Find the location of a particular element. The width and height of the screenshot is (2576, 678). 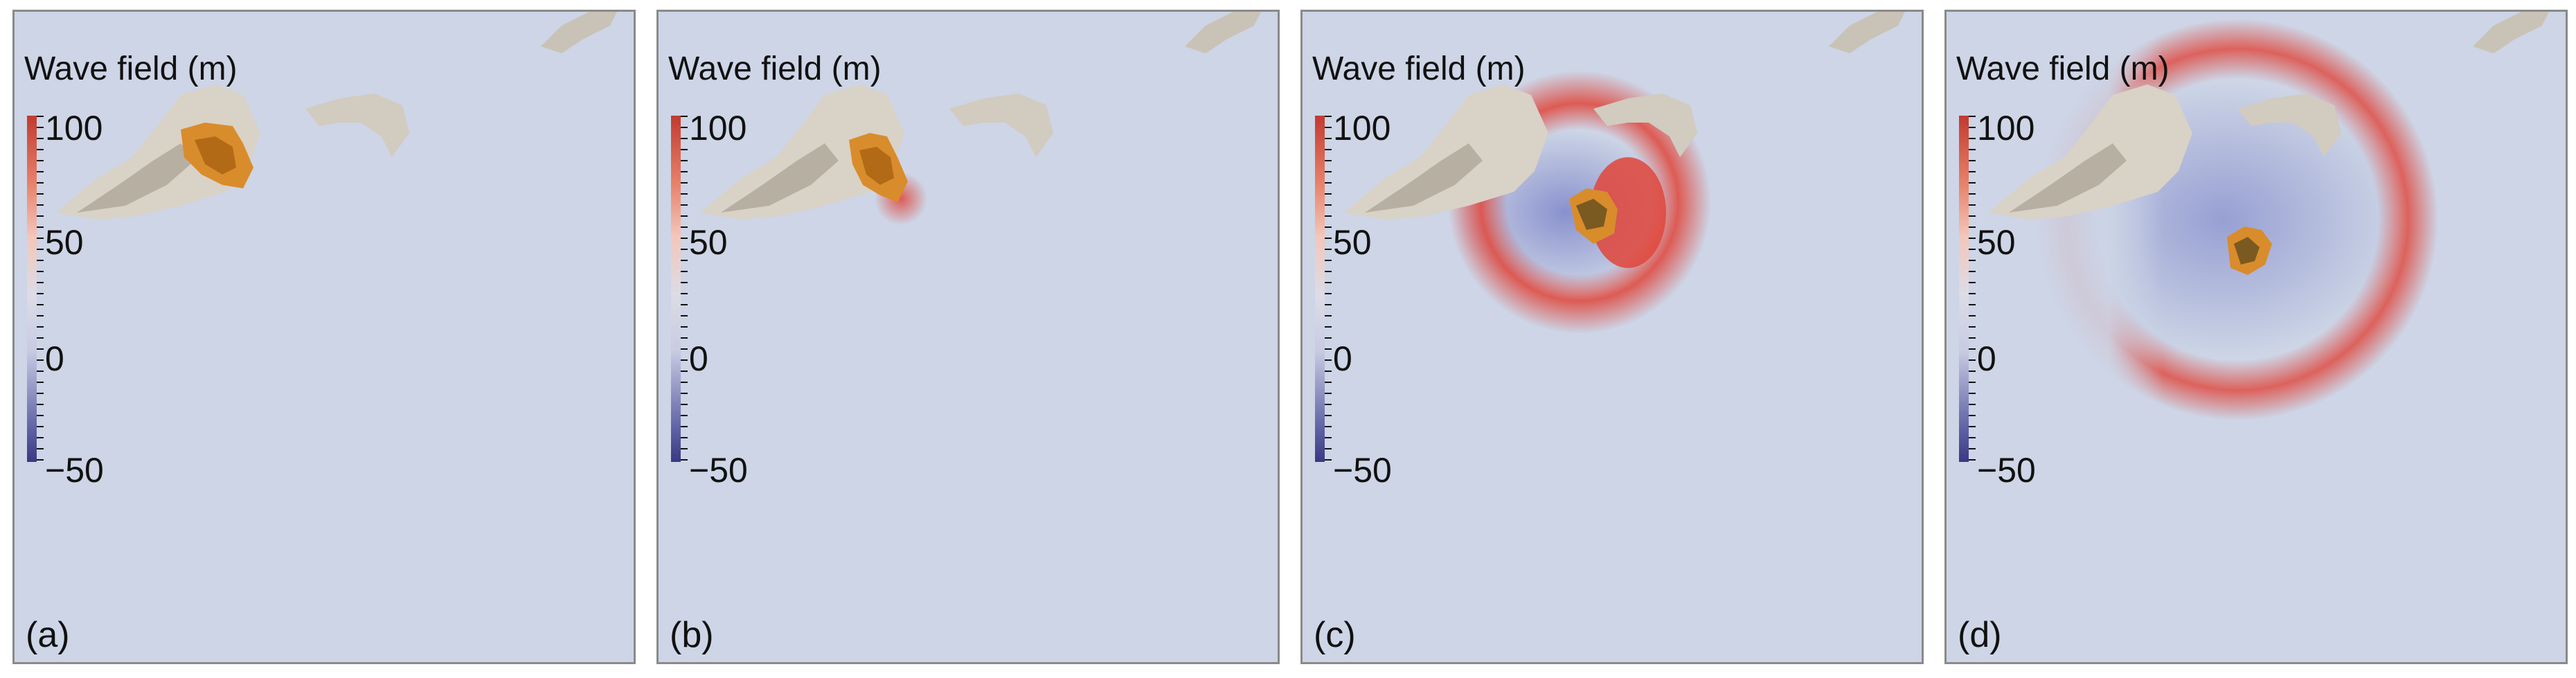

wave-field-image-c is located at coordinates (1625, 173).